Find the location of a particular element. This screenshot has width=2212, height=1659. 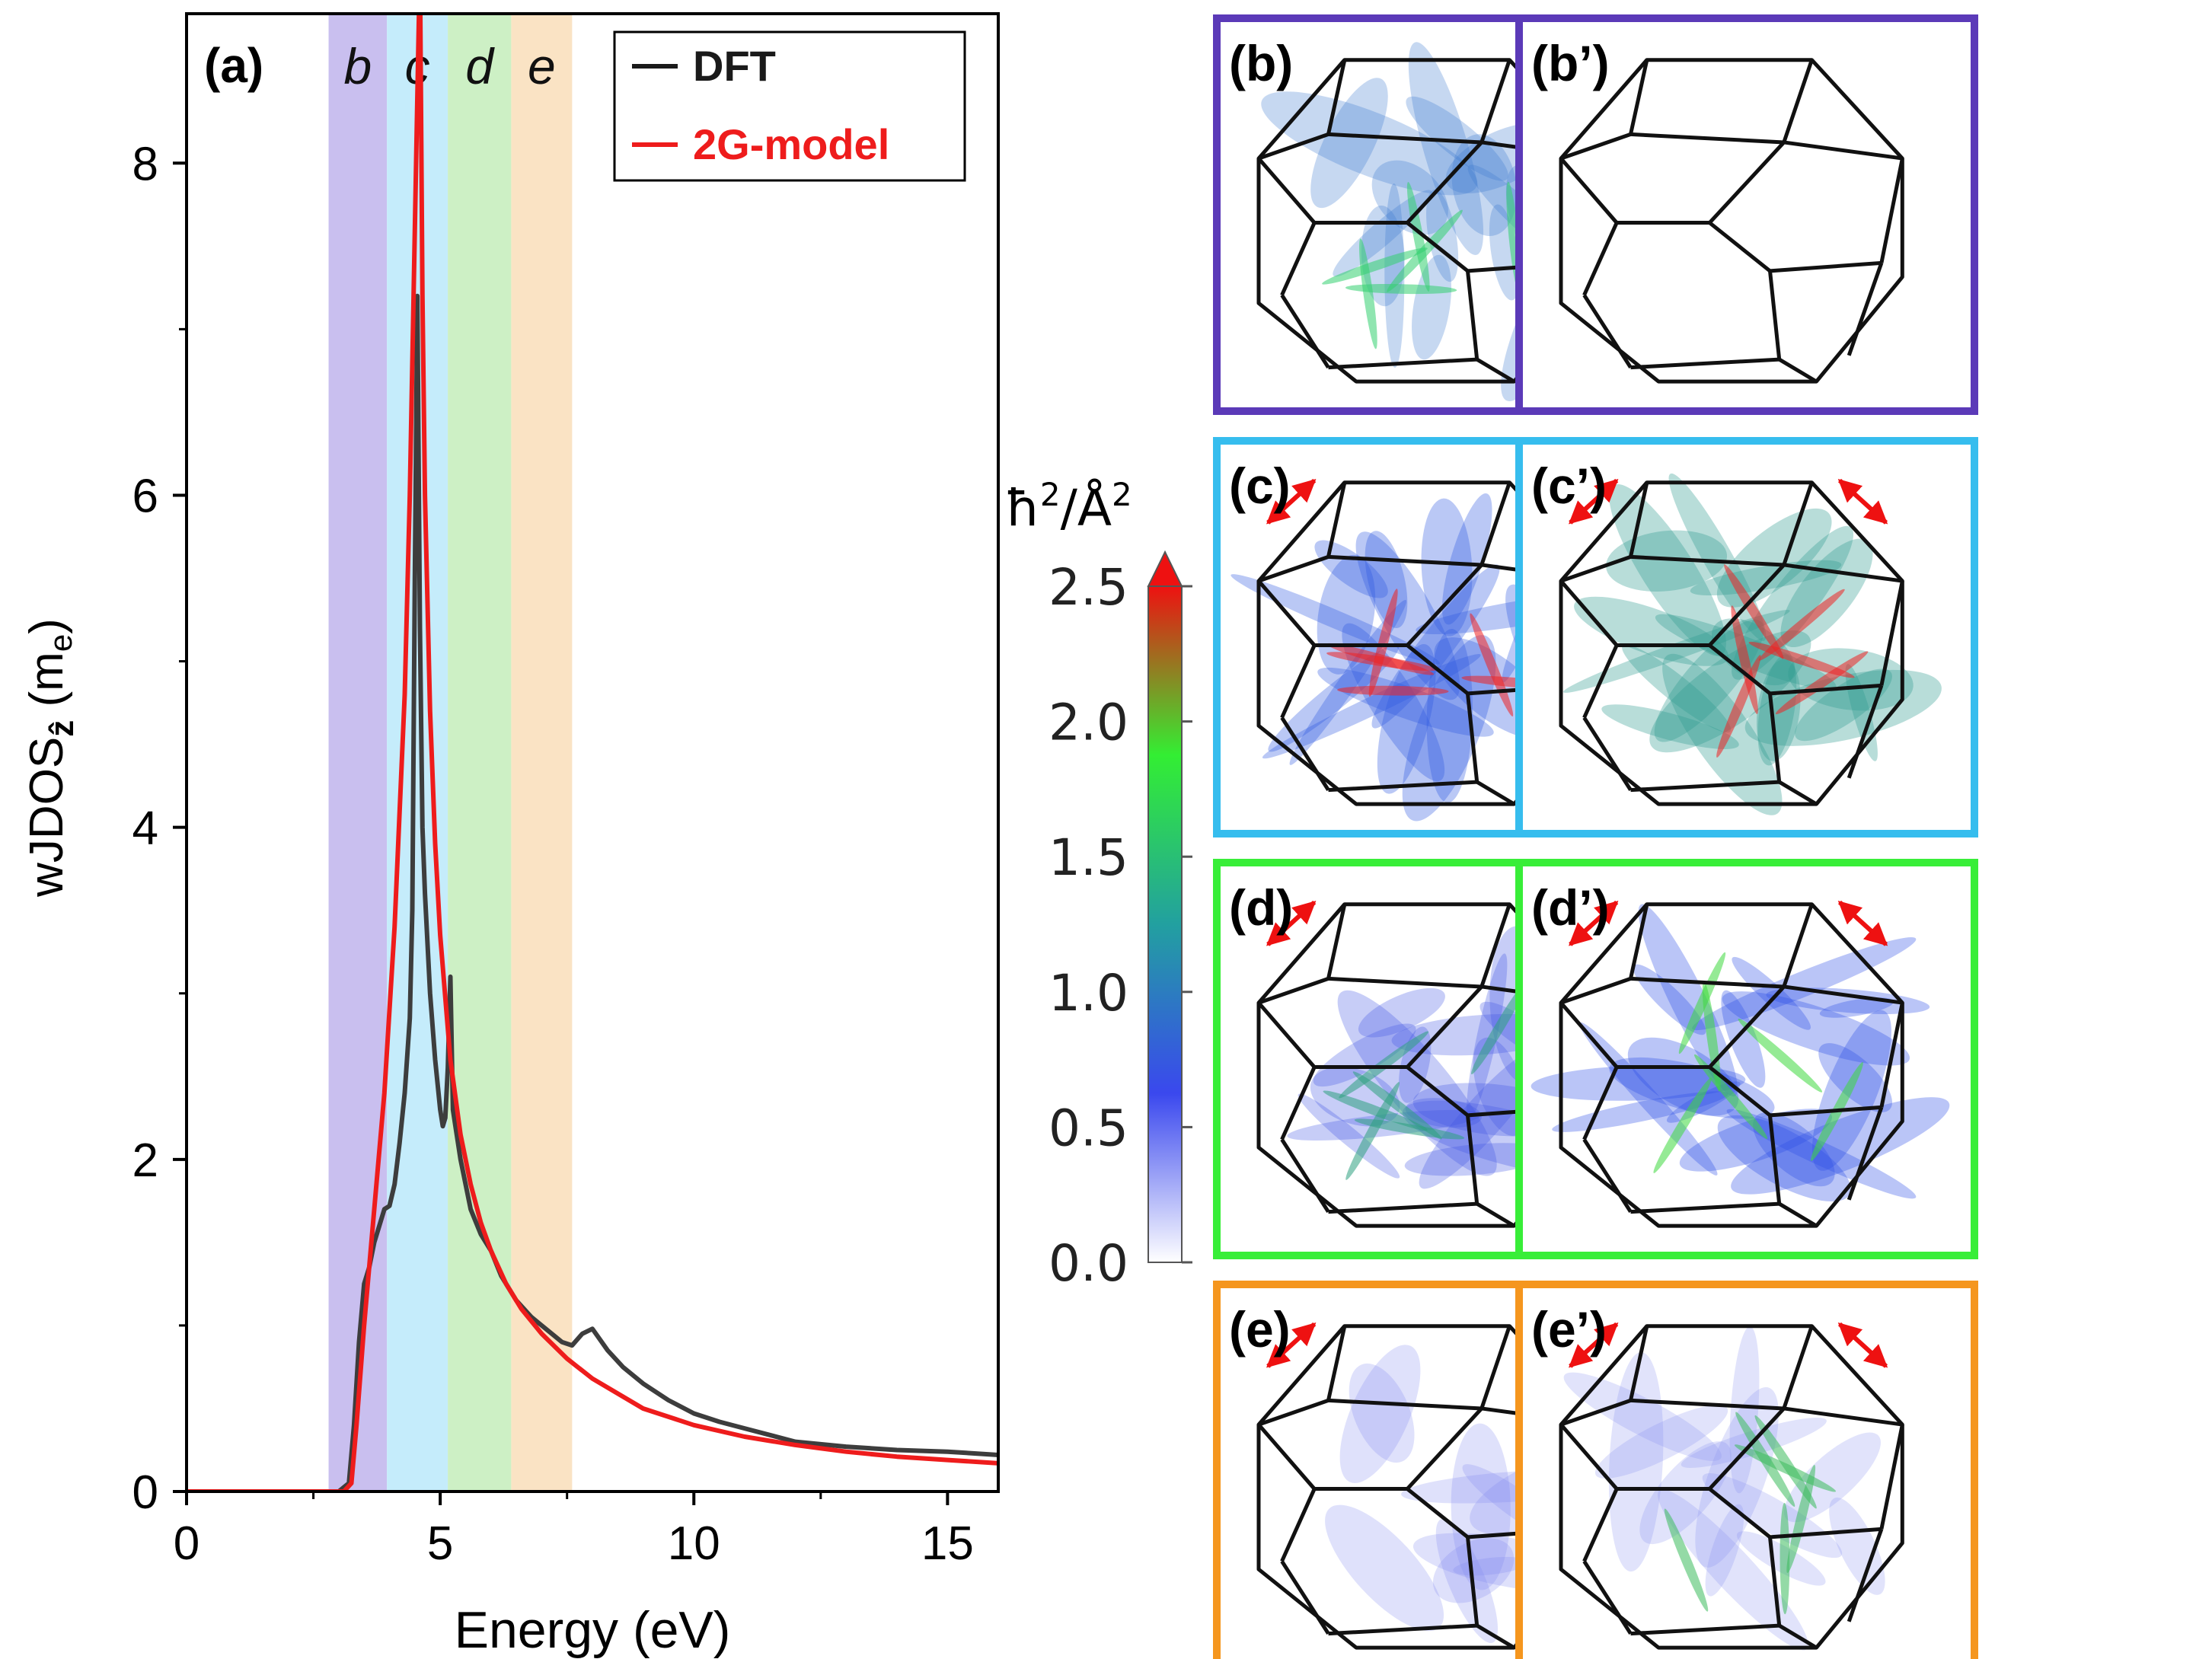

y-axis-label-sub: ẑ is located at coordinates (62, 728).